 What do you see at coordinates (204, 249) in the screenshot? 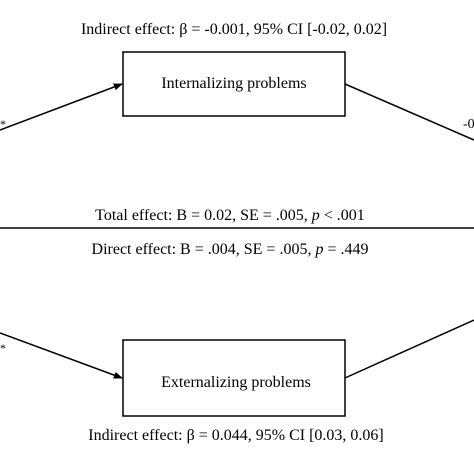
I see `direct-effect-prefix: Direct effect: B = .004, SE = .005,` at bounding box center [204, 249].